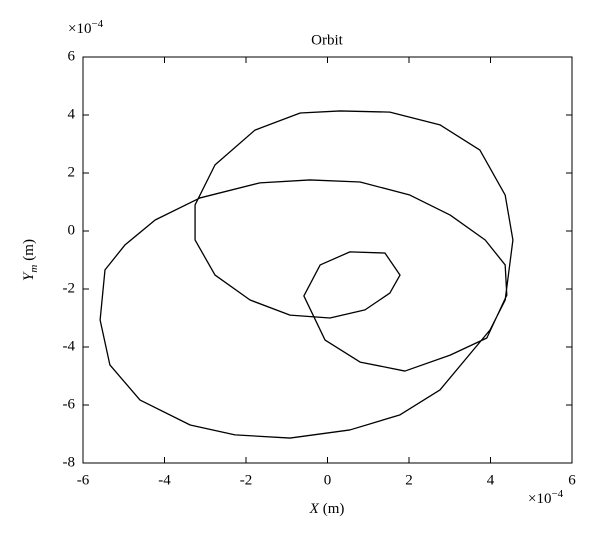  I want to click on x-tick-label: 6, so click(572, 480).